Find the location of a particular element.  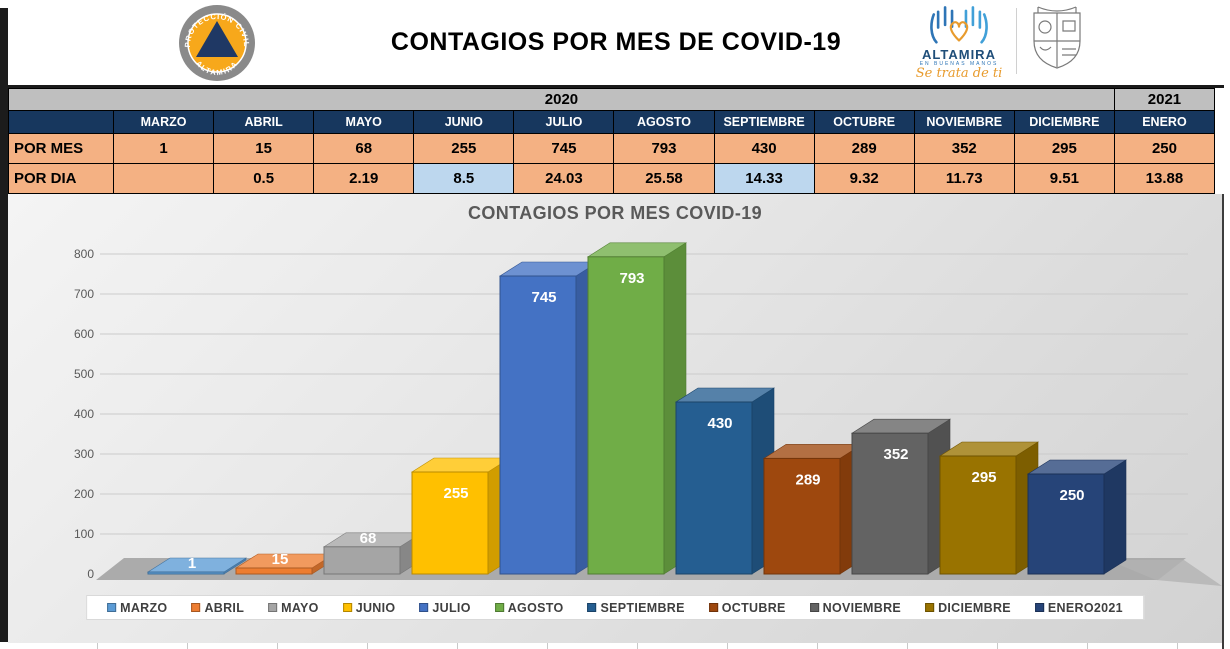

row-label-por-mes: POR MES is located at coordinates (61, 148).